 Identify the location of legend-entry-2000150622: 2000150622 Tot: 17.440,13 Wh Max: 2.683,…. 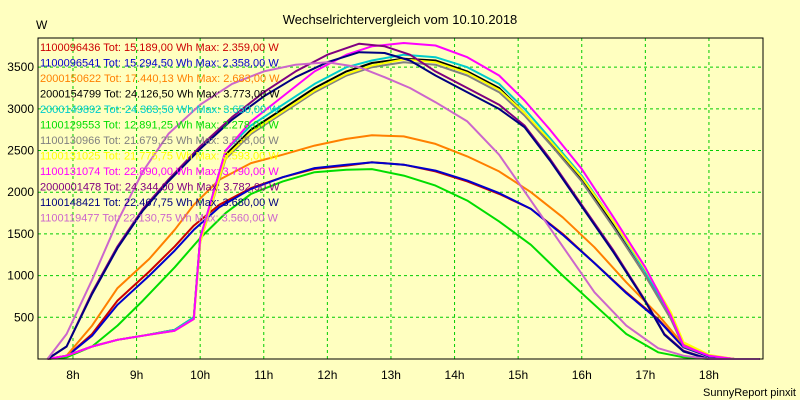
(160, 79).